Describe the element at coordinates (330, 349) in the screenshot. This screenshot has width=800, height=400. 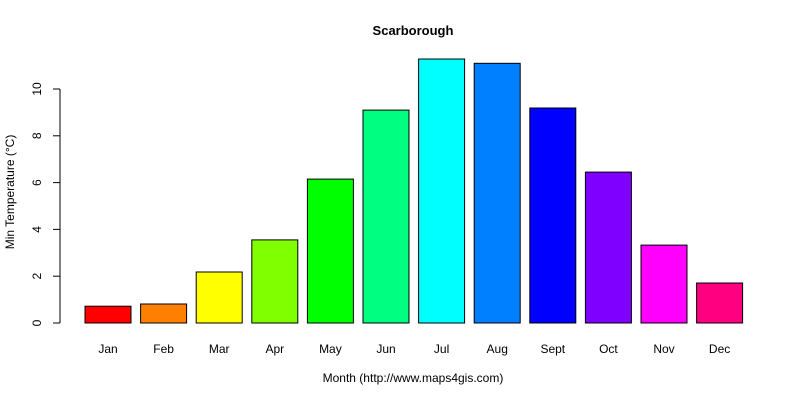
I see `x-tick-label: May` at that location.